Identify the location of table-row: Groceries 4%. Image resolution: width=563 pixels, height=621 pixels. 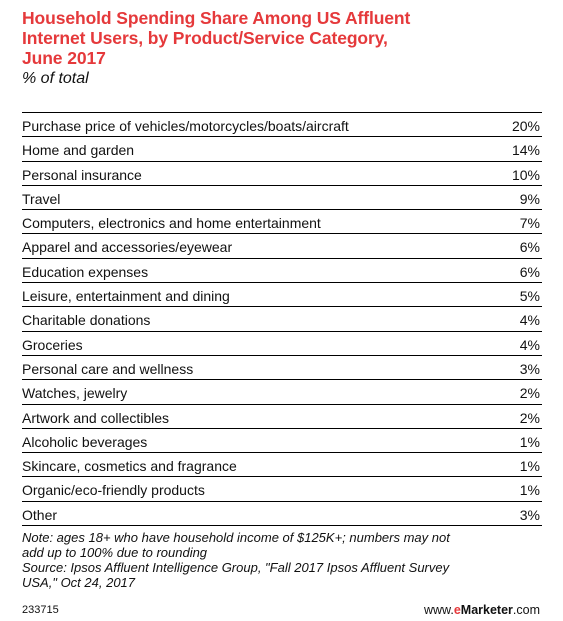
(282, 344).